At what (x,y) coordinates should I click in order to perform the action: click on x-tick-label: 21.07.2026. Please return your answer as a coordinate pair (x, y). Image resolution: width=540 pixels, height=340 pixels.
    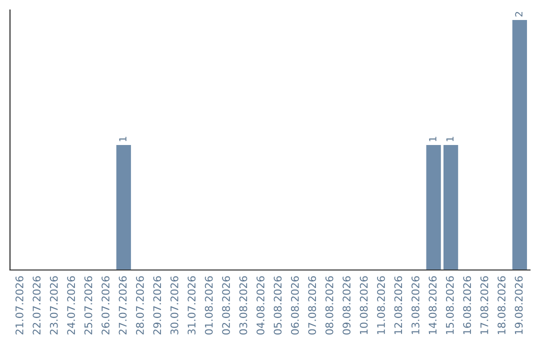
    Looking at the image, I should click on (19, 305).